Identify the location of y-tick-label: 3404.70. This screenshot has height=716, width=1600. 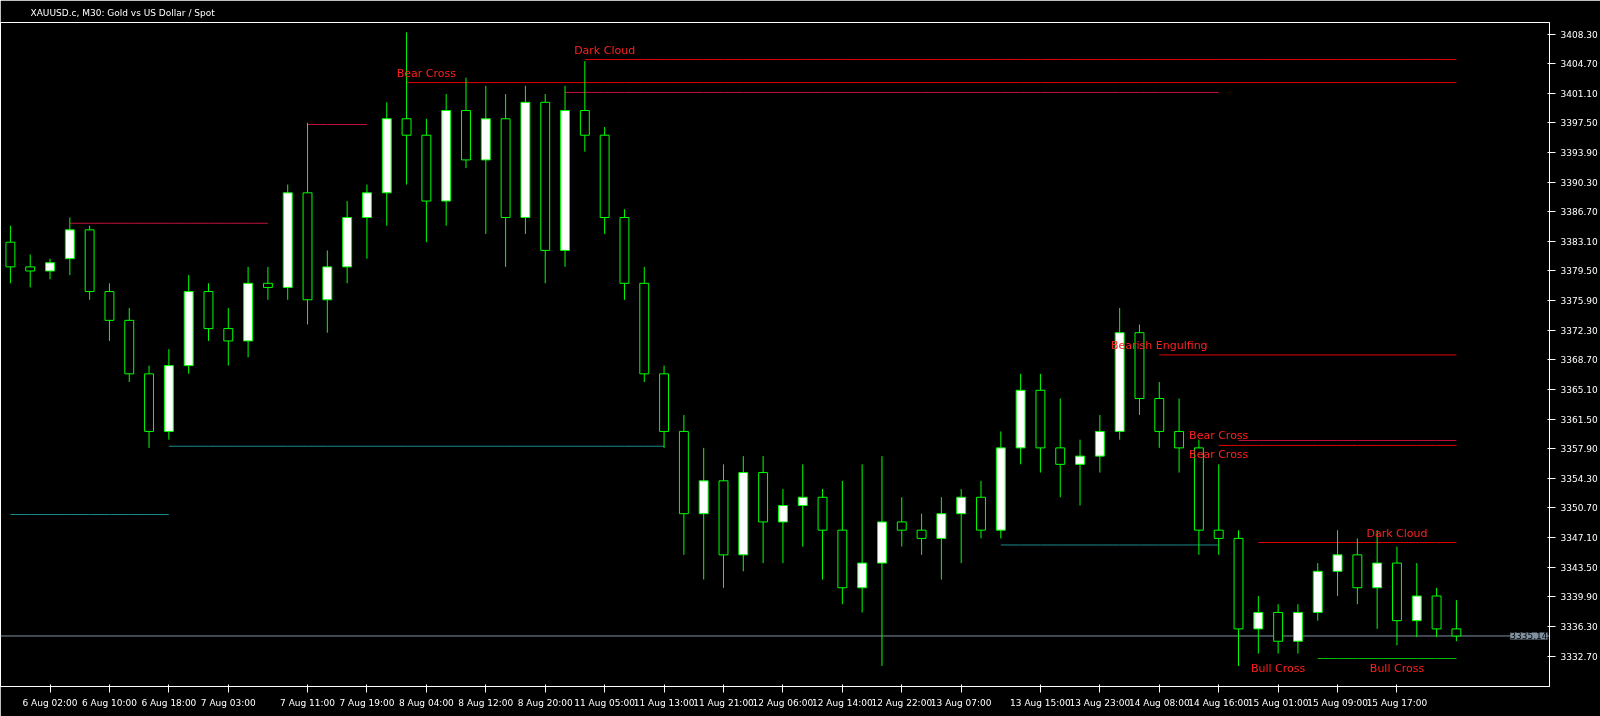
(1579, 64).